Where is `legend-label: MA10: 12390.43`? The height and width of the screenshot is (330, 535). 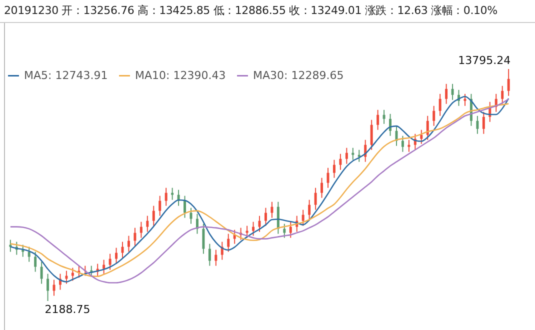 legend-label: MA10: 12390.43 is located at coordinates (180, 75).